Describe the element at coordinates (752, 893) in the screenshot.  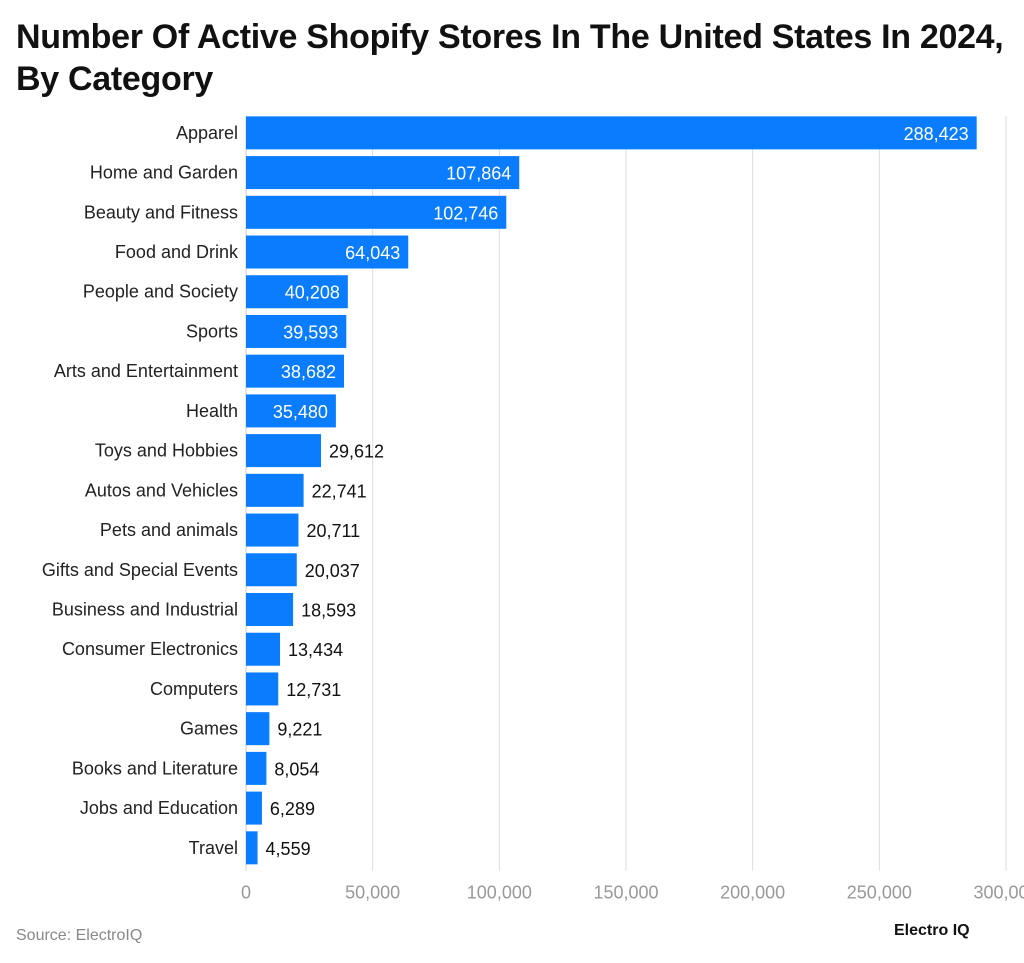
I see `x-tick-label: 200,000` at that location.